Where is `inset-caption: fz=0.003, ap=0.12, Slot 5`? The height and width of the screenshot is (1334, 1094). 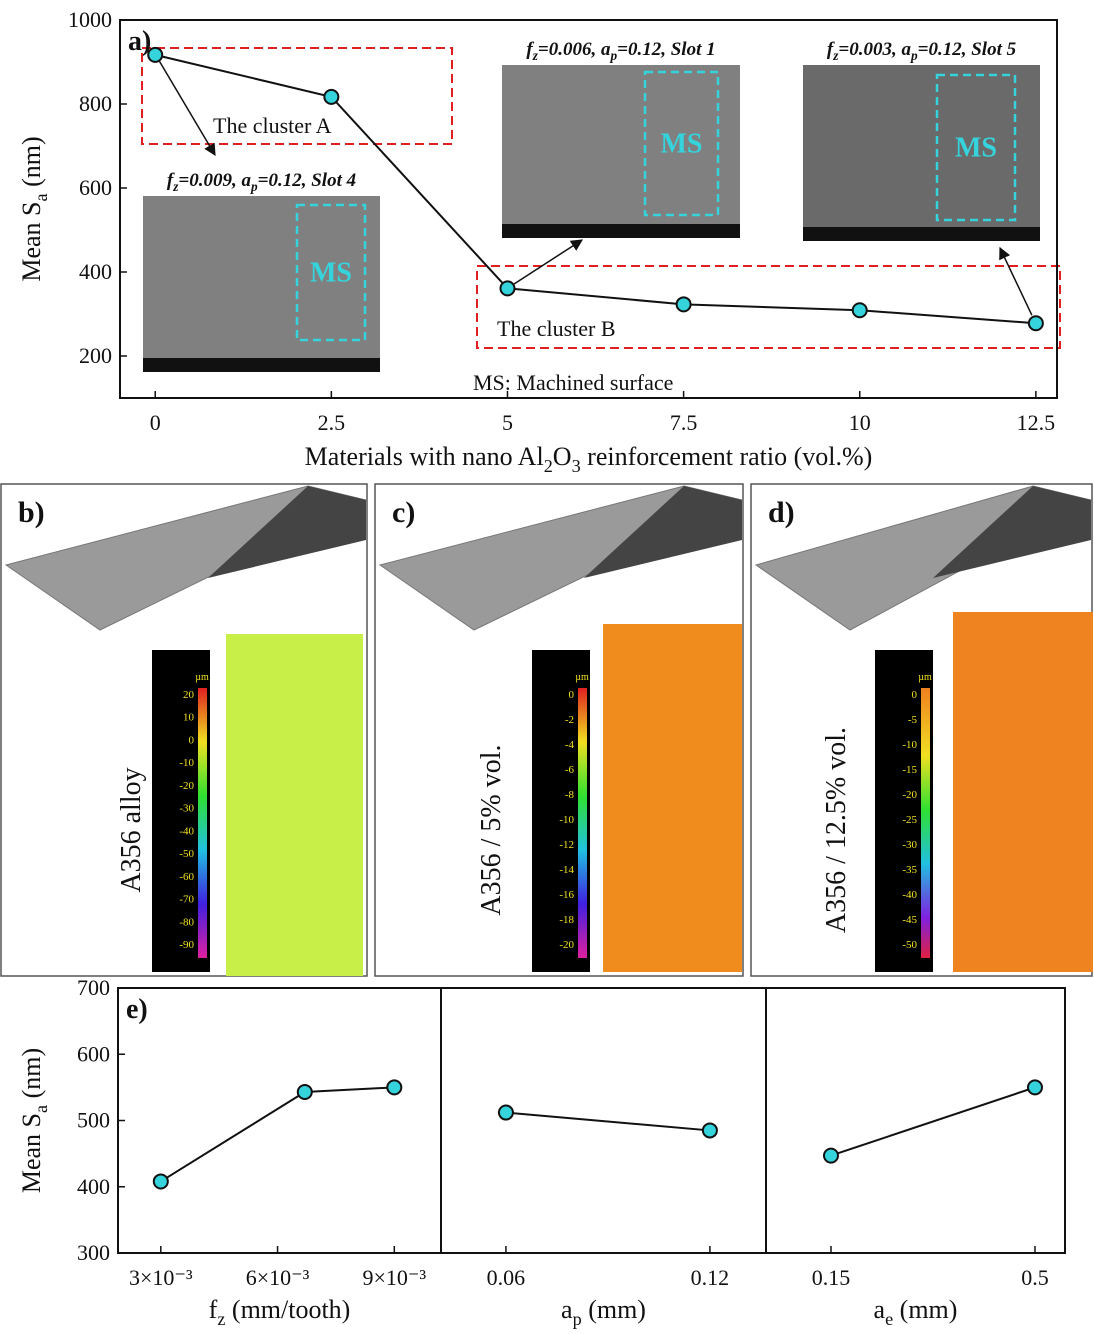 inset-caption: fz=0.003, ap=0.12, Slot 5 is located at coordinates (922, 51).